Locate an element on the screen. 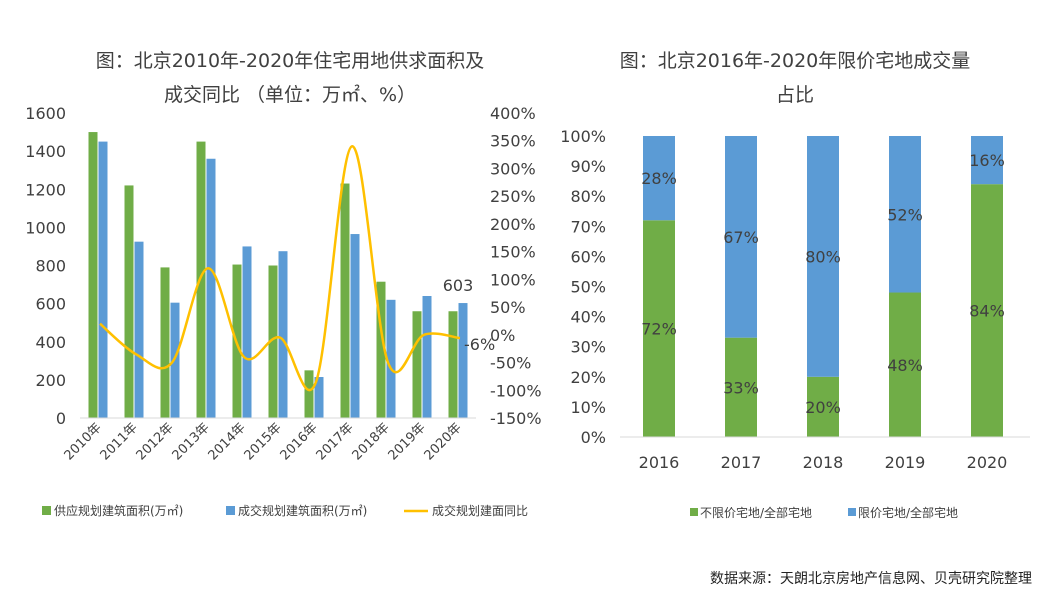 The image size is (1042, 608). legend-label: 不限价宅地/全部宅地 is located at coordinates (756, 512).